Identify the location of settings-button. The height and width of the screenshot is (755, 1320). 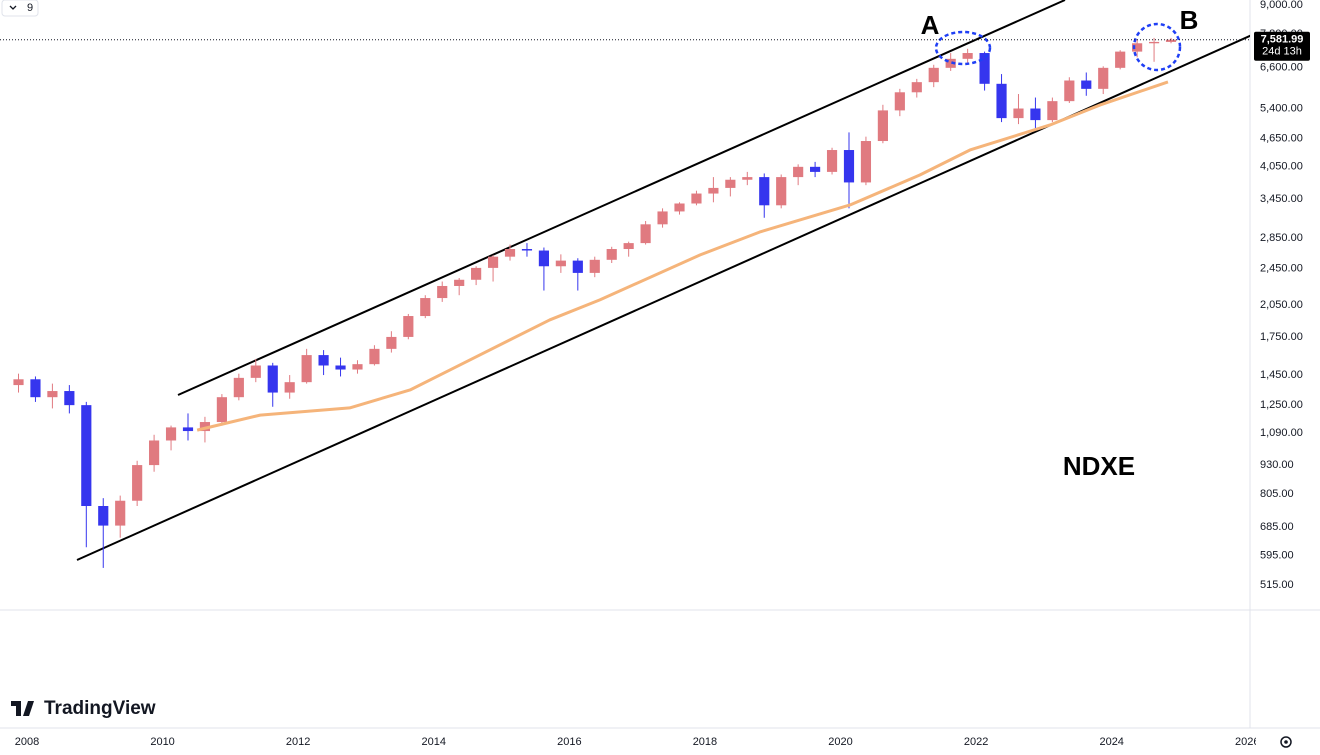
(1286, 742).